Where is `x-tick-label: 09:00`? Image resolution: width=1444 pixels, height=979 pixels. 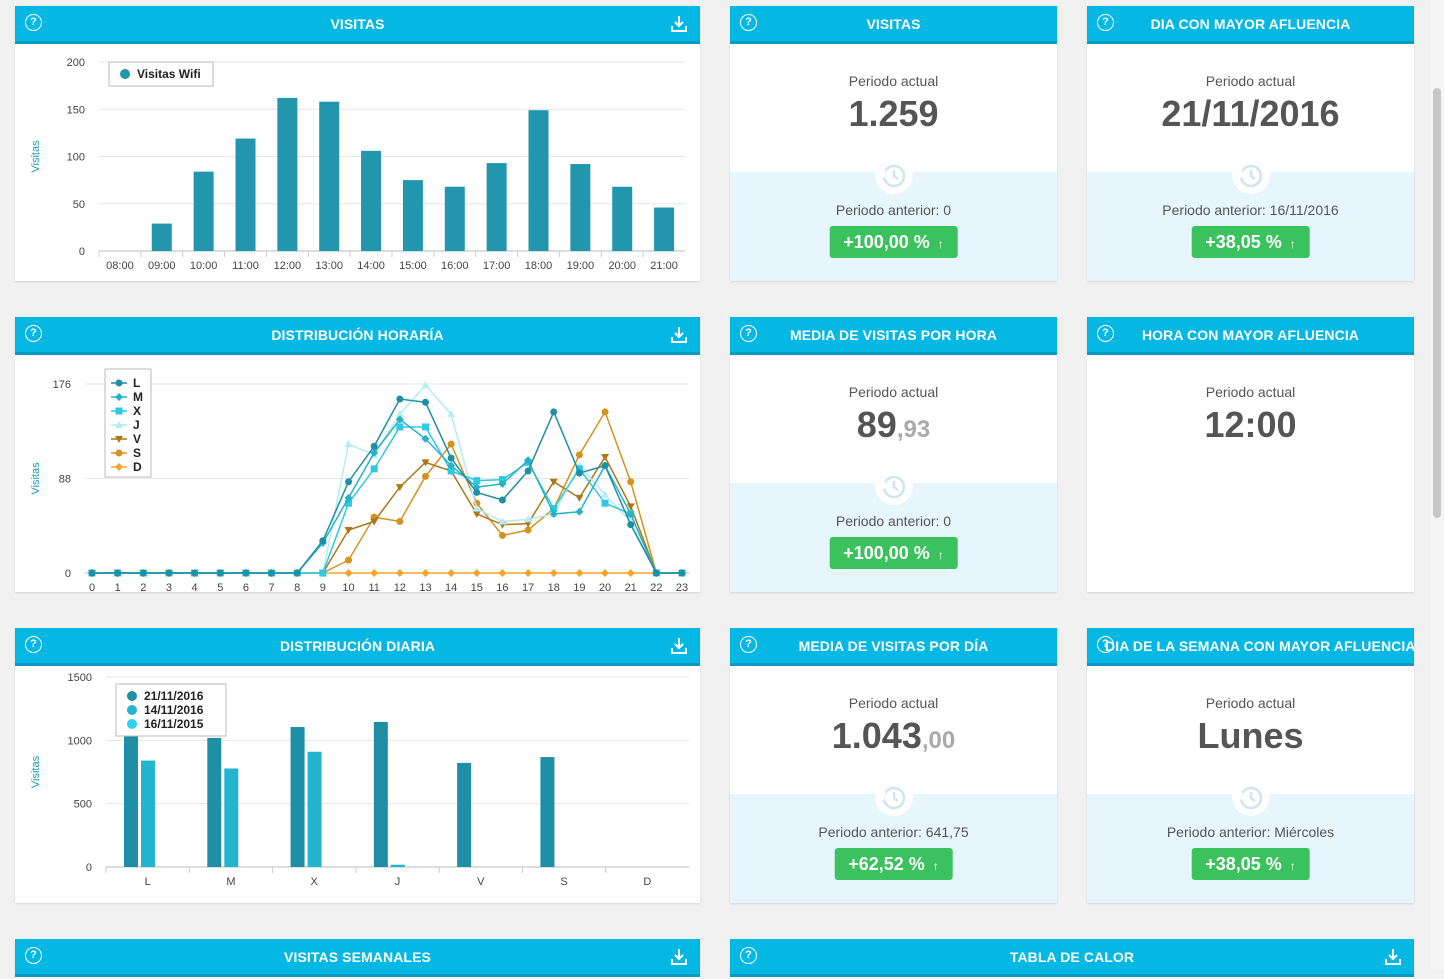
x-tick-label: 09:00 is located at coordinates (162, 266).